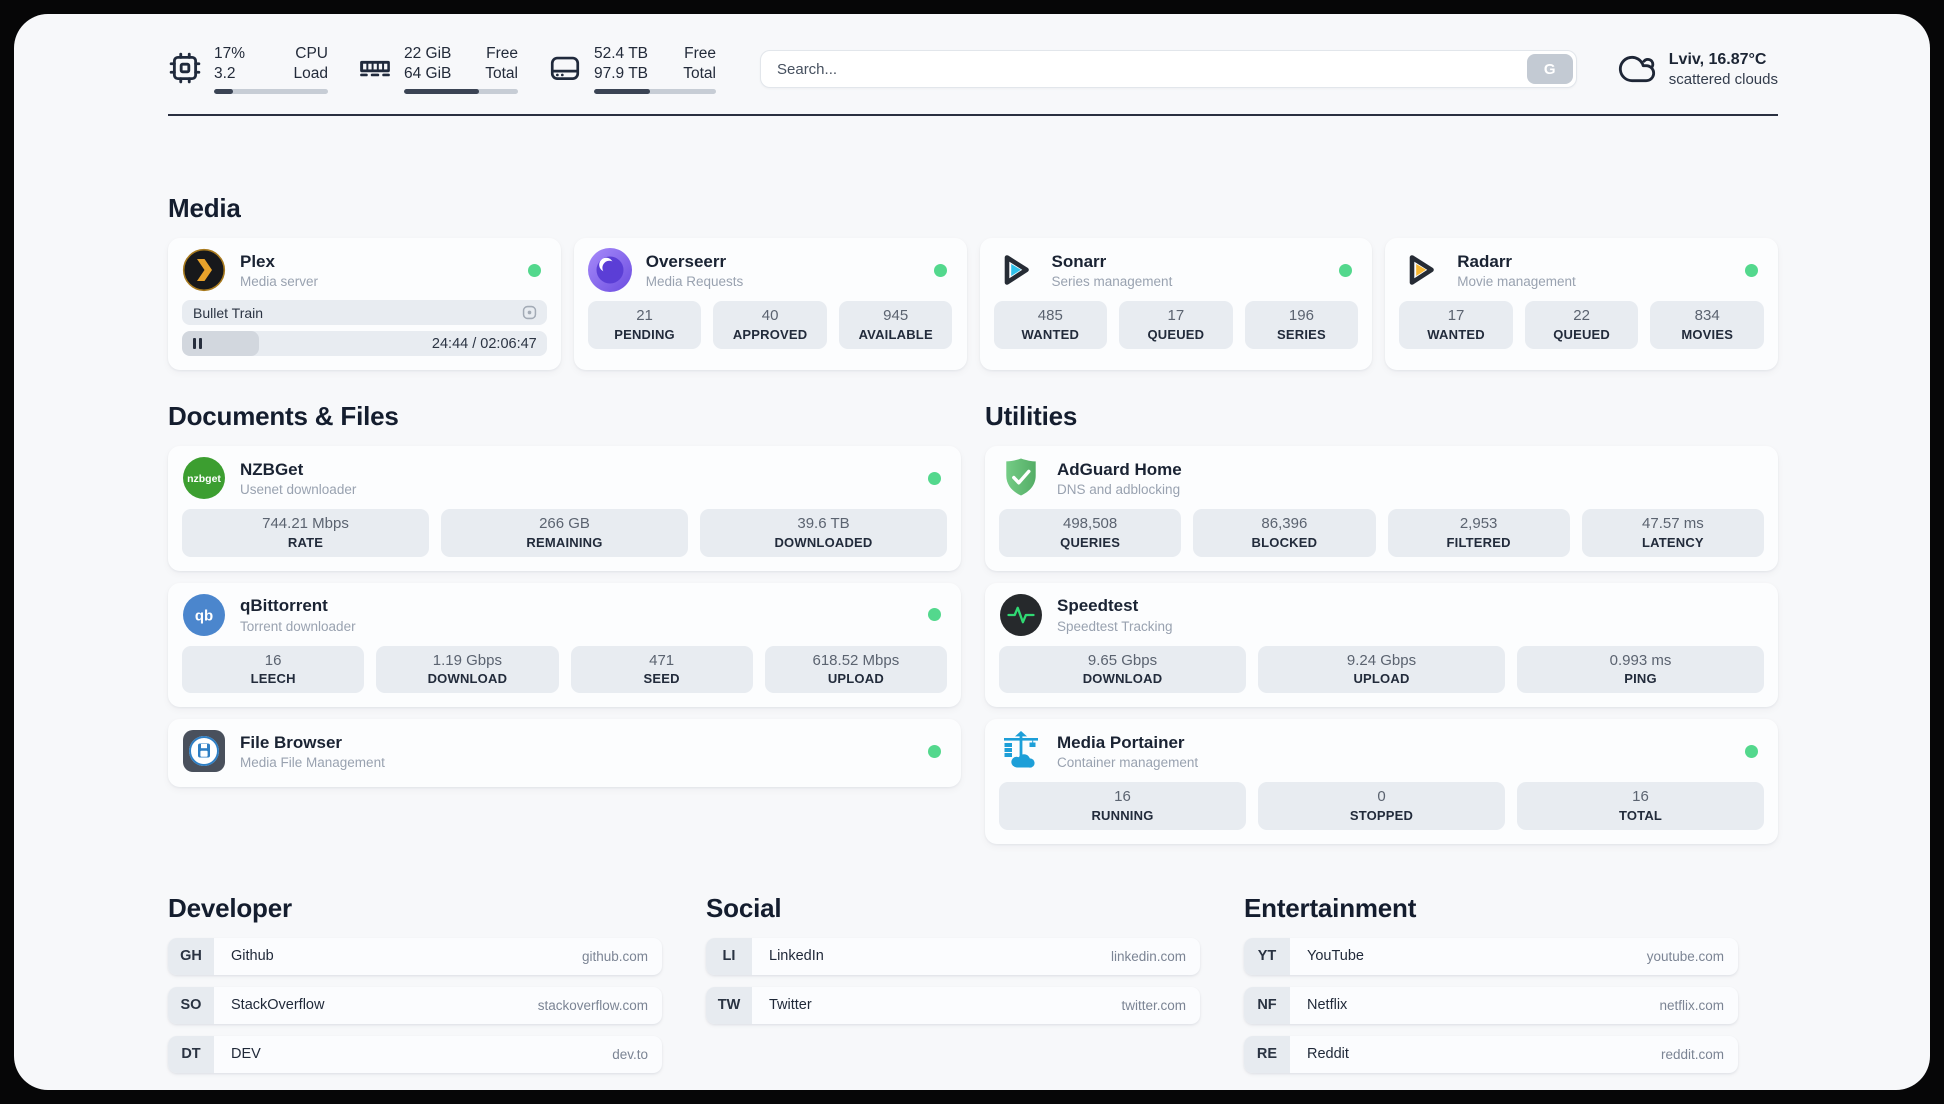  Describe the element at coordinates (279, 282) in the screenshot. I see `app-description: Media server` at that location.